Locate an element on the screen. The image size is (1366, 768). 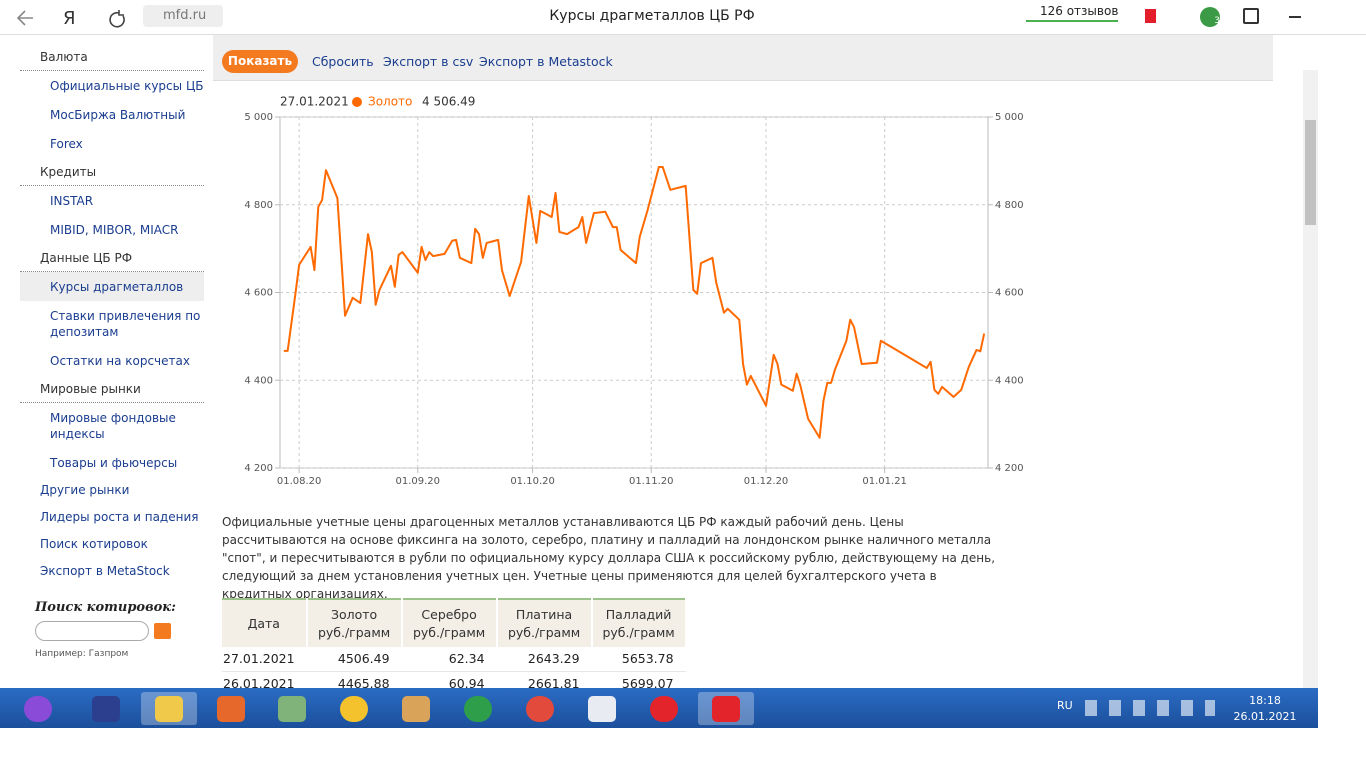
legend-label: Золото is located at coordinates (390, 102).